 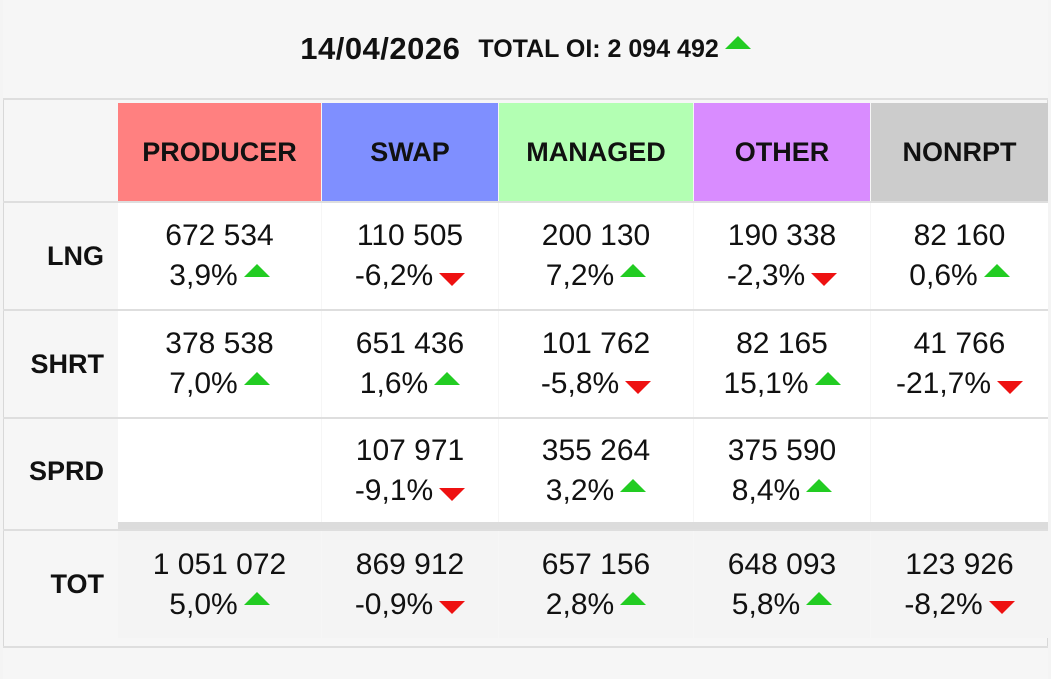 I want to click on change-percent: -2,3%, so click(x=766, y=275).